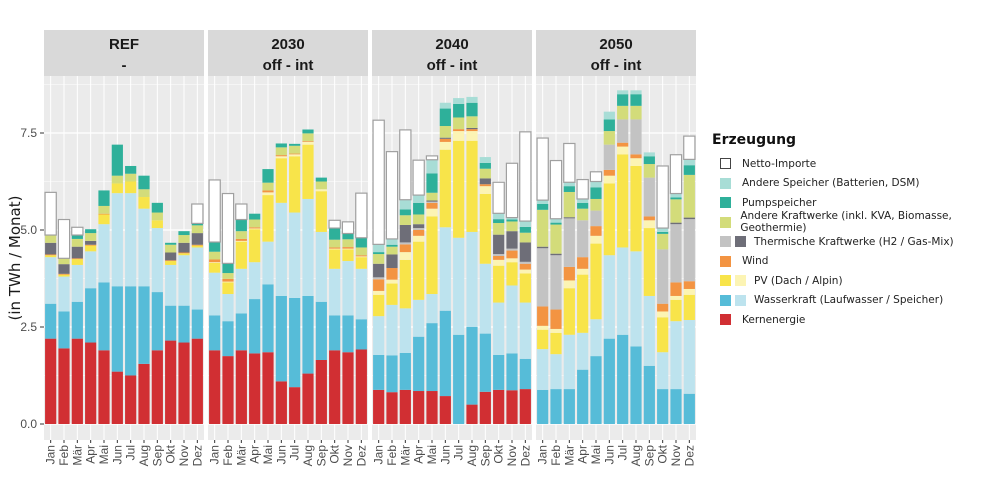  Describe the element at coordinates (569, 455) in the screenshot. I see `x-tick-label: Mär` at that location.